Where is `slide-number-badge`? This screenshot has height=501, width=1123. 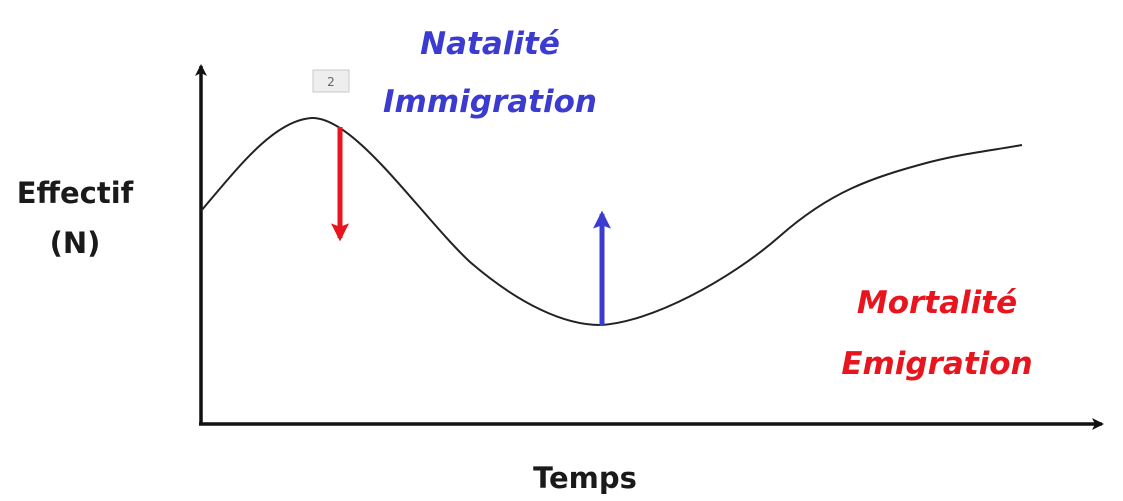
slide-number-badge is located at coordinates (331, 81).